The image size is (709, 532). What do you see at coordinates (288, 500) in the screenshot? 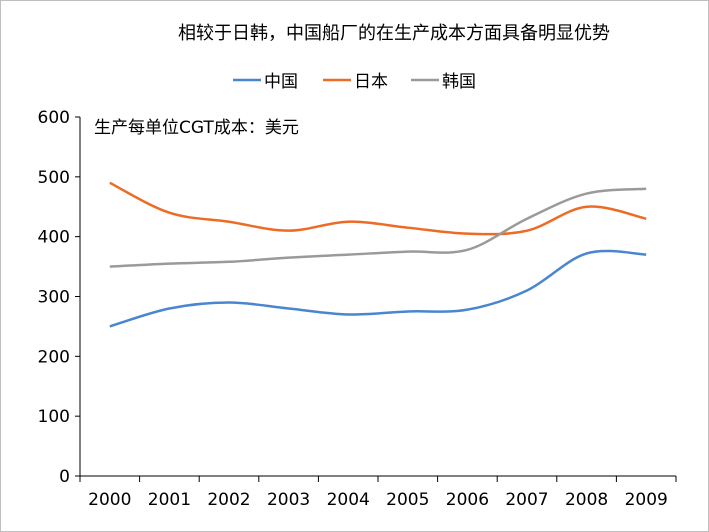
I see `x-tick-label: 2003` at bounding box center [288, 500].